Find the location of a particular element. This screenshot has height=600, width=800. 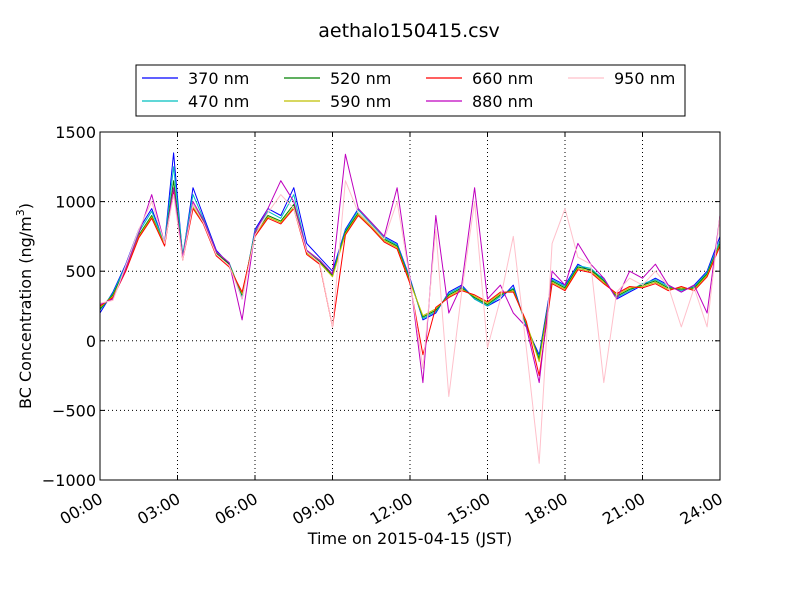

legend-label: 660 nm is located at coordinates (502, 78).